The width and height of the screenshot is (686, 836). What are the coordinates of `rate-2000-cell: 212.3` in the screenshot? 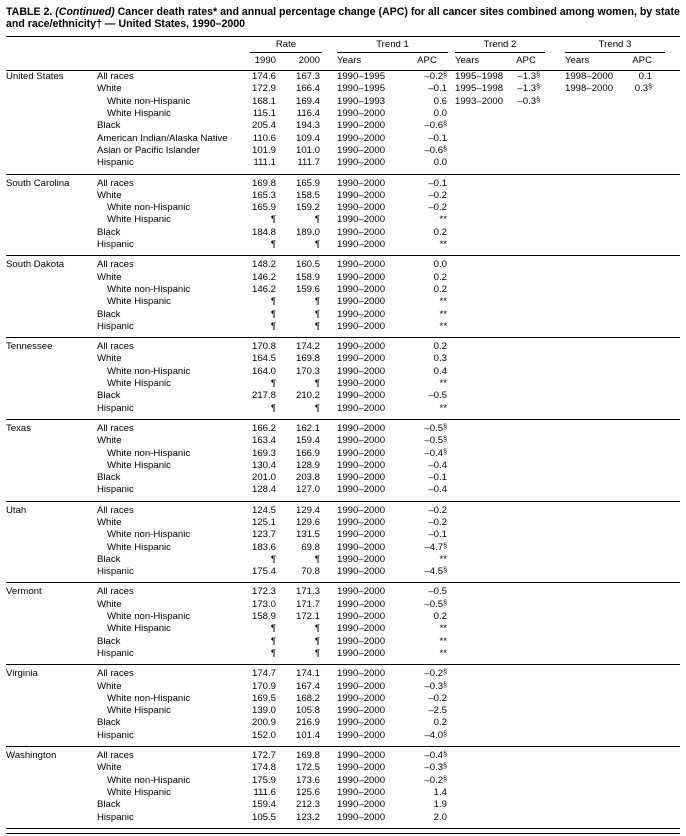 It's located at (308, 805).